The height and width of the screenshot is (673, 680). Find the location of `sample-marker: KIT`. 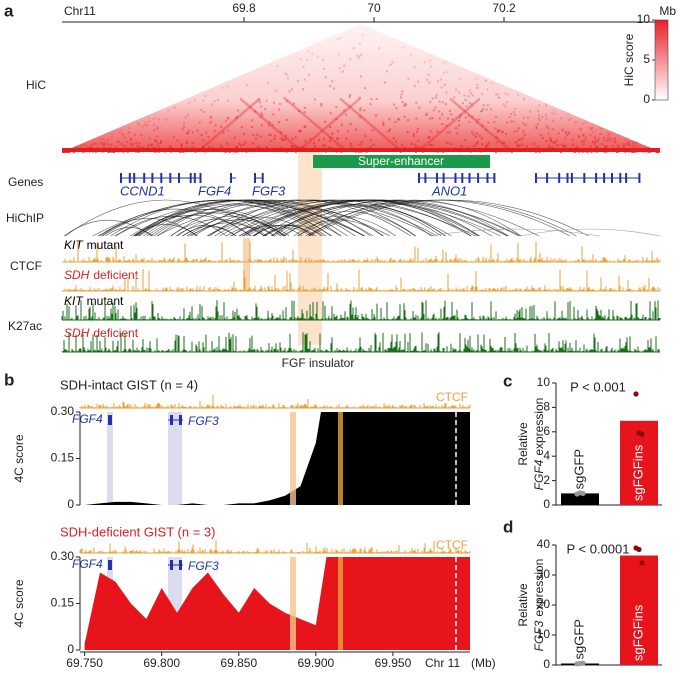

sample-marker: KIT is located at coordinates (74, 301).